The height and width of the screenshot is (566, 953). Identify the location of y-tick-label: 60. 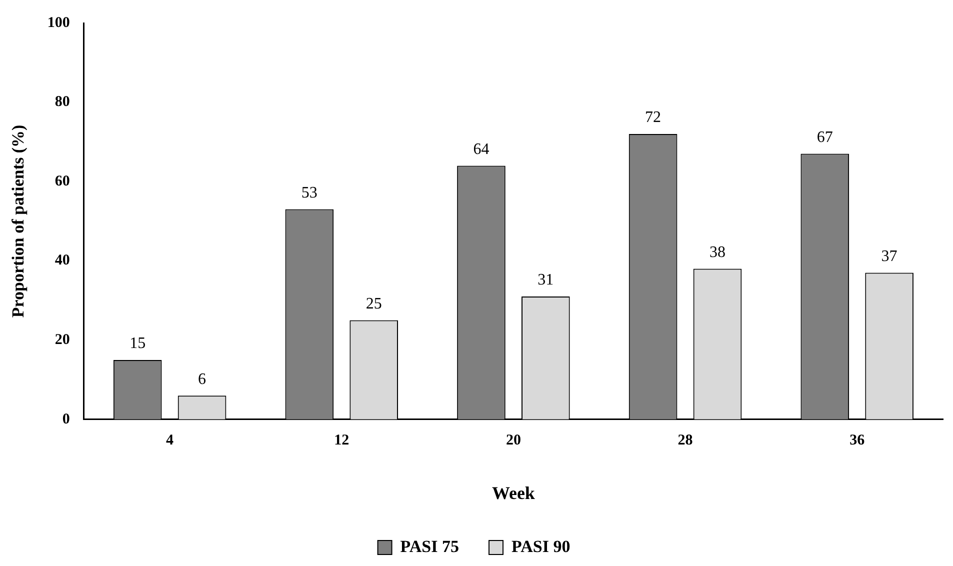
(62, 181).